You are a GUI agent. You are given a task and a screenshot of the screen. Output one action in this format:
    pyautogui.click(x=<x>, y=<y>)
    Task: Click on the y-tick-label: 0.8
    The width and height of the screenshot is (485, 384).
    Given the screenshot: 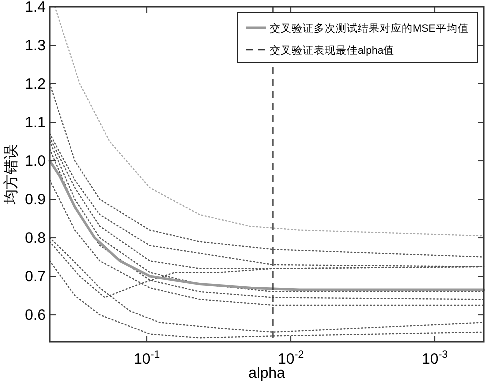 What is the action you would take?
    pyautogui.click(x=35, y=239)
    